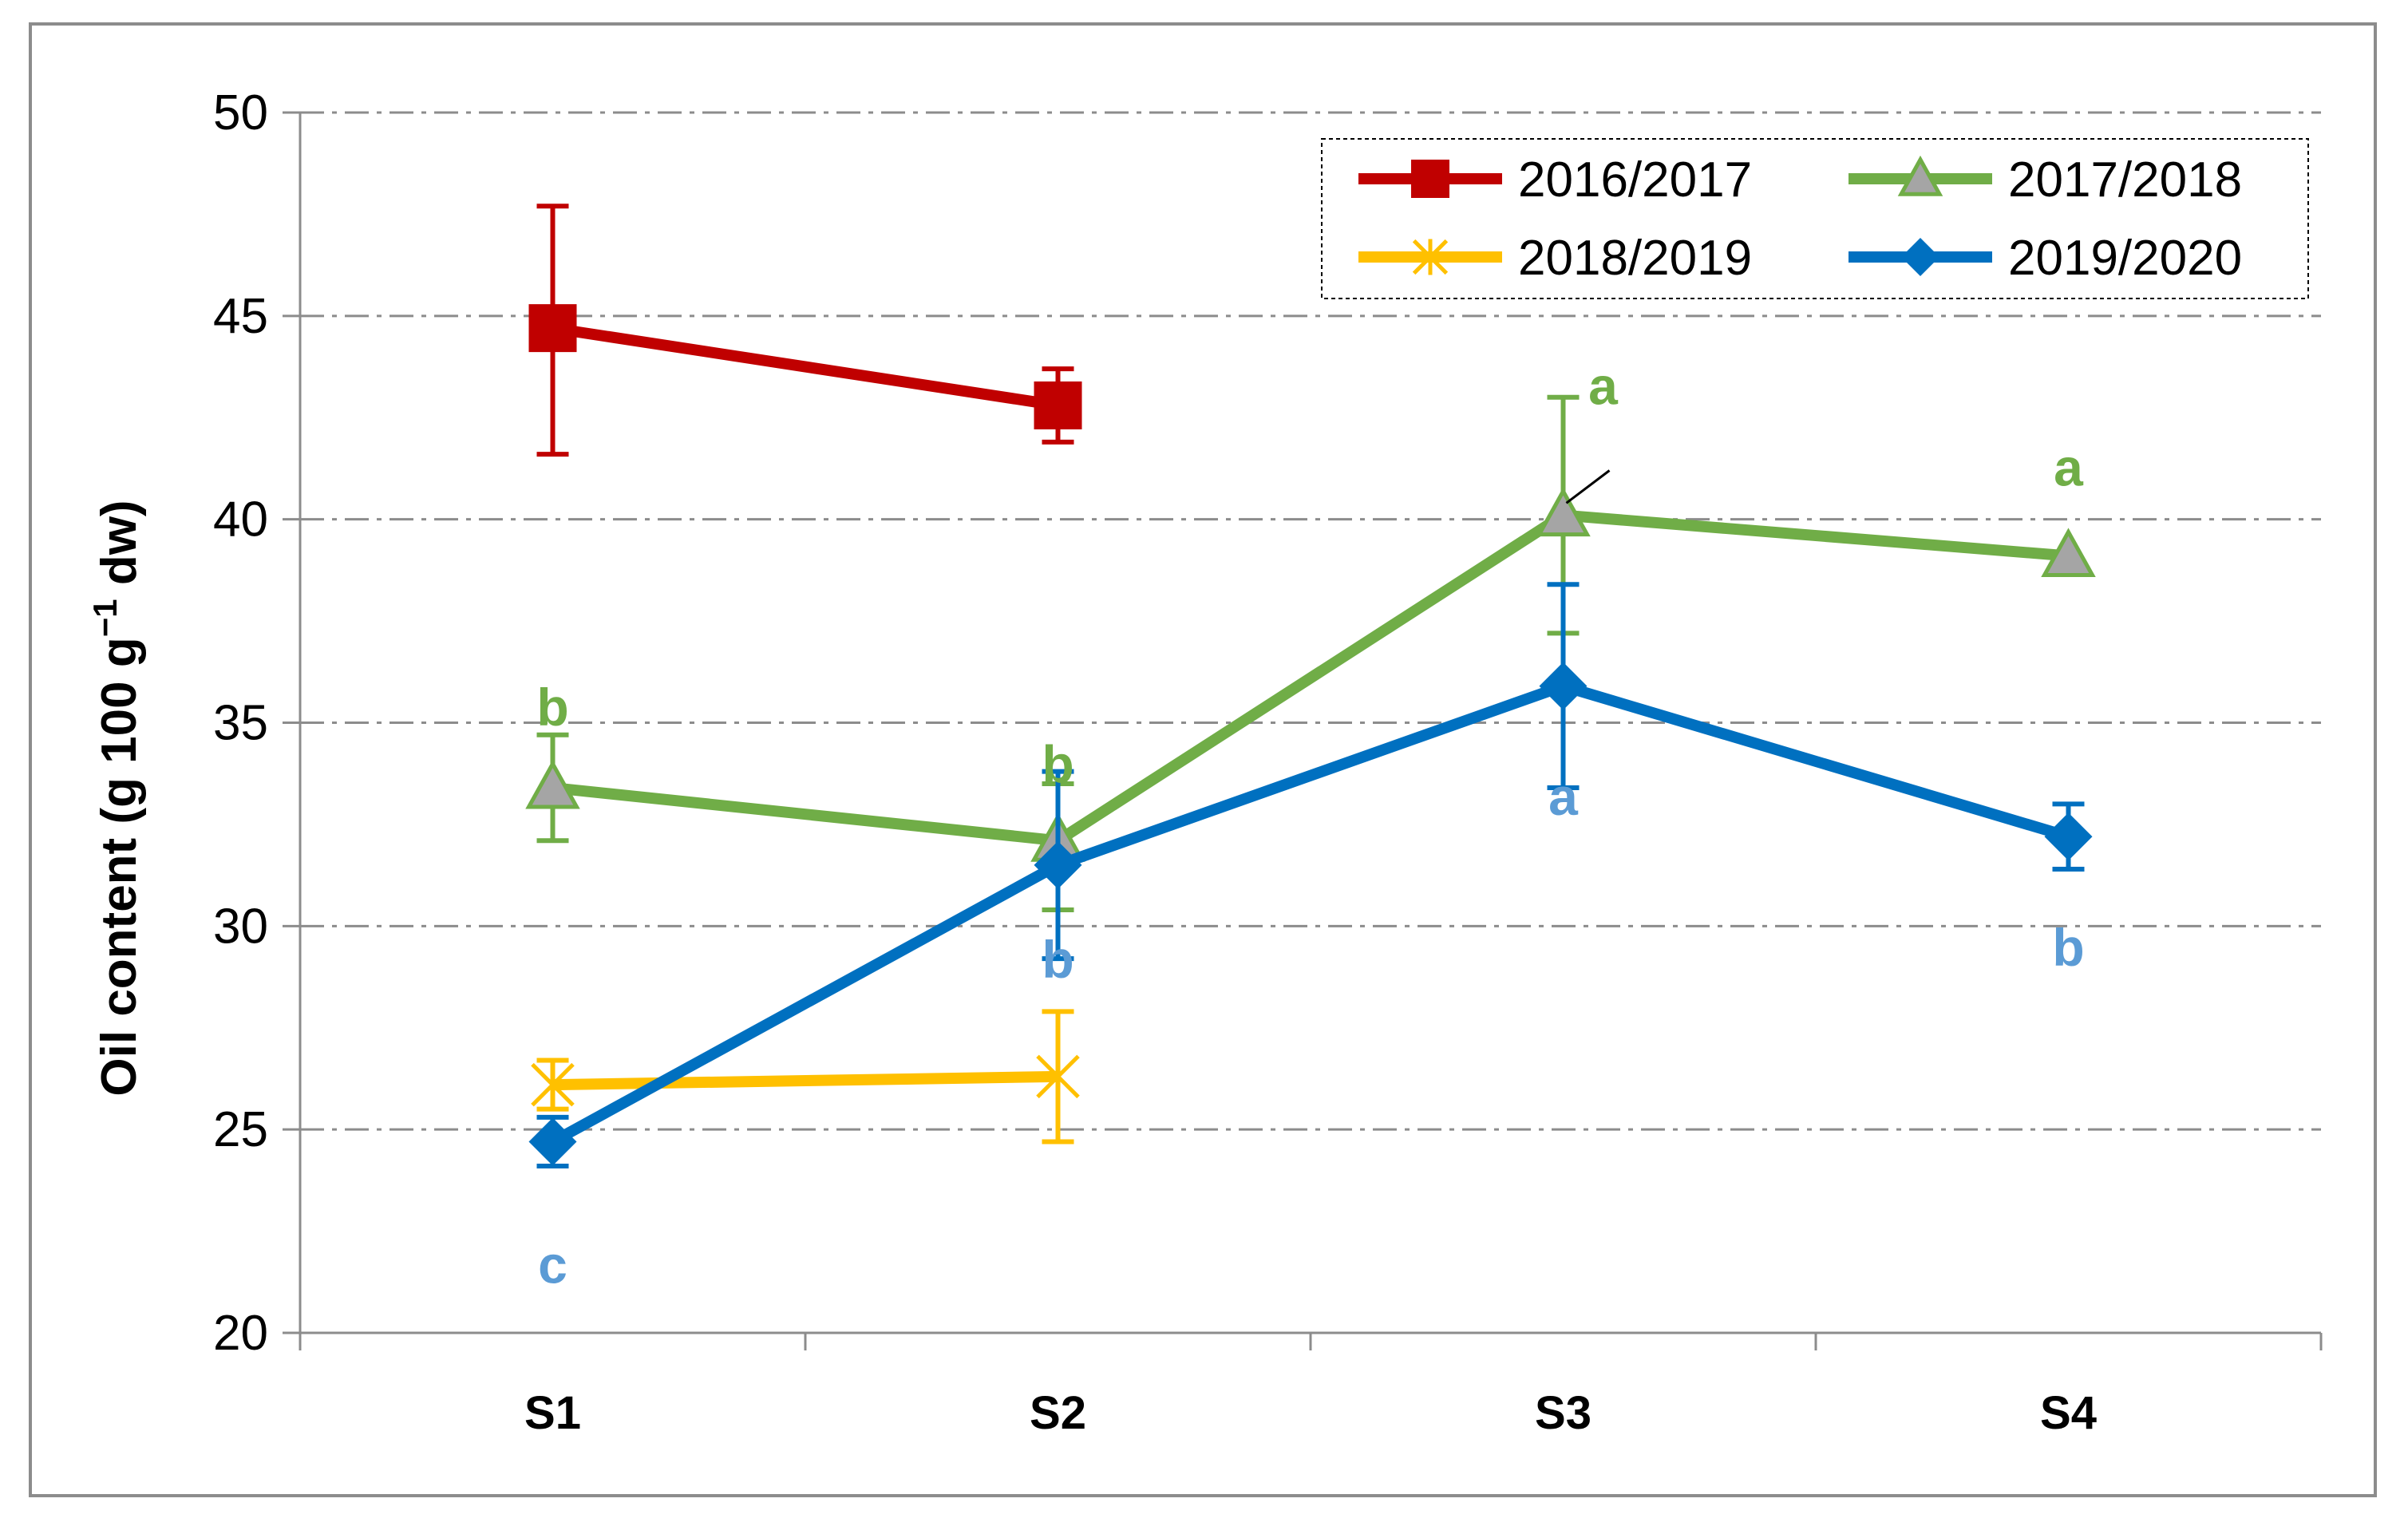 This screenshot has width=2408, height=1530. What do you see at coordinates (2068, 947) in the screenshot?
I see `sig-letter-2019-2020-S4: b` at bounding box center [2068, 947].